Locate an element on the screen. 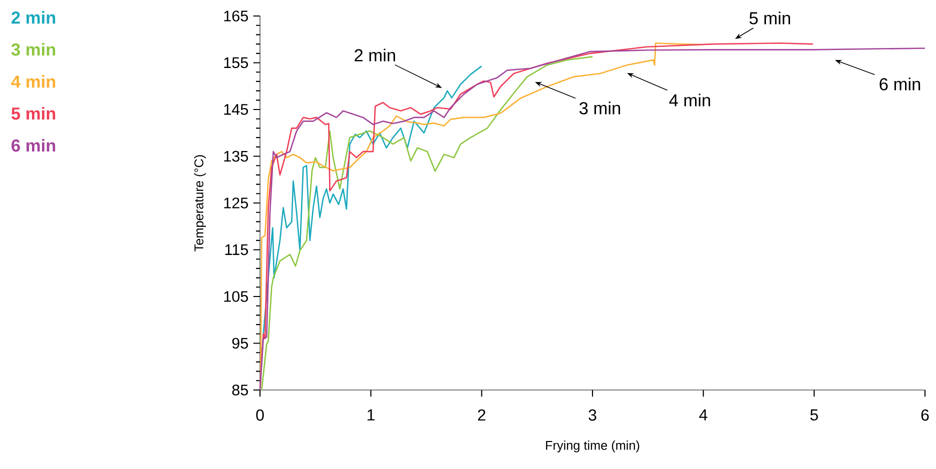  y-tick-label: 95 is located at coordinates (240, 343).